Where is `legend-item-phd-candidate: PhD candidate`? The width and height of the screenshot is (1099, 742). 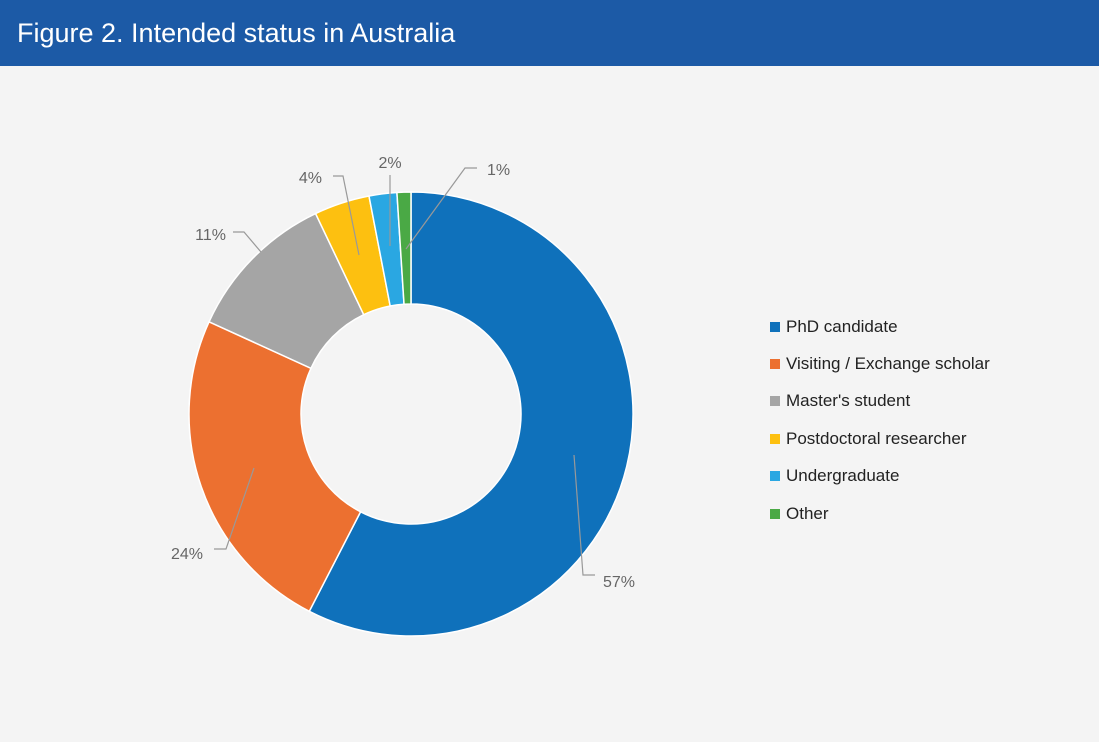 legend-item-phd-candidate: PhD candidate is located at coordinates (880, 326).